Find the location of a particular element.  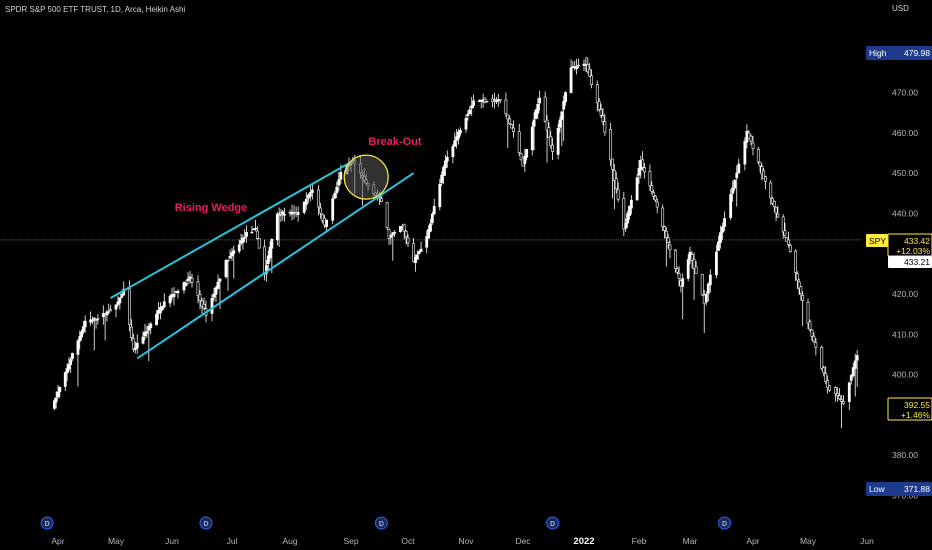

high-badge is located at coordinates (899, 53).